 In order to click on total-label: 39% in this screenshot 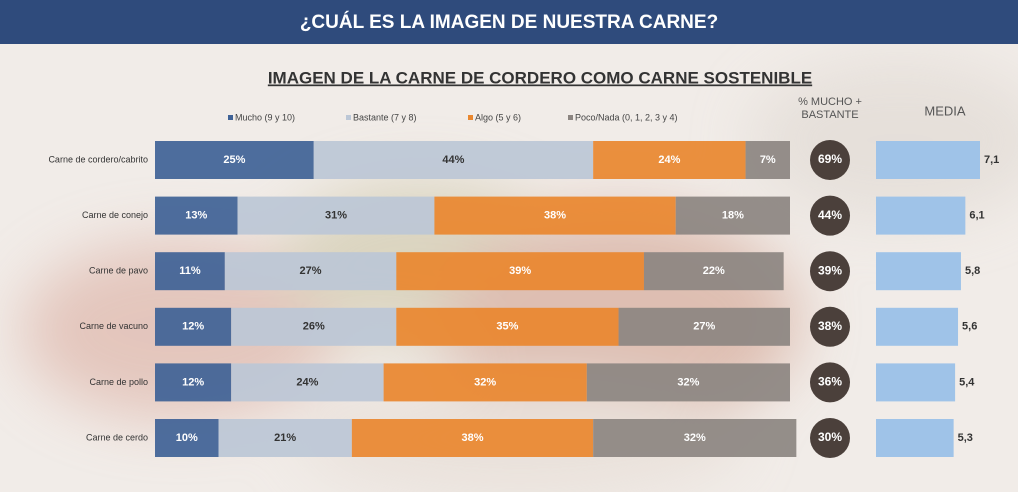, I will do `click(830, 270)`.